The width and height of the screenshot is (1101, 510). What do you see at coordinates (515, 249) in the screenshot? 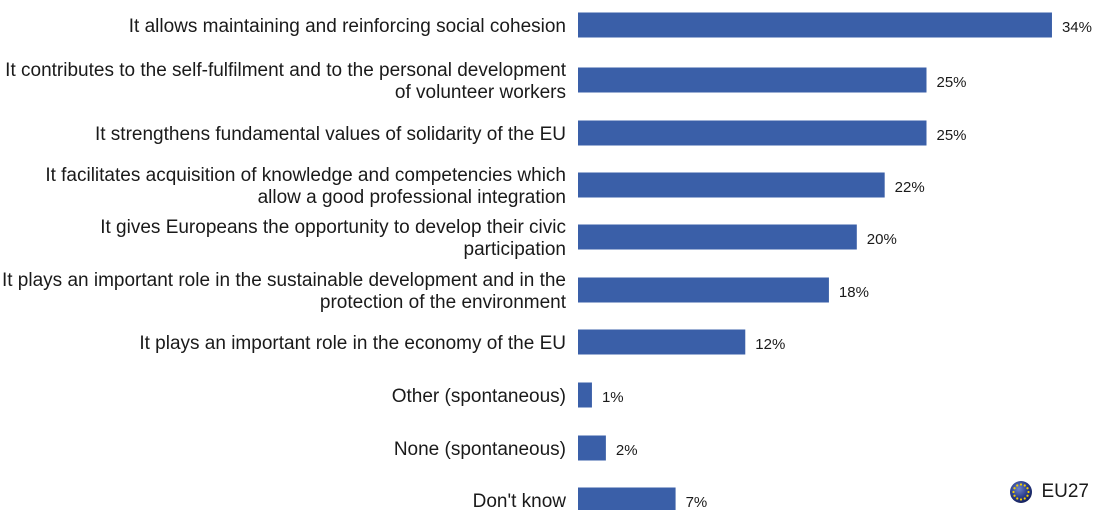
I see `category-label: participation` at bounding box center [515, 249].